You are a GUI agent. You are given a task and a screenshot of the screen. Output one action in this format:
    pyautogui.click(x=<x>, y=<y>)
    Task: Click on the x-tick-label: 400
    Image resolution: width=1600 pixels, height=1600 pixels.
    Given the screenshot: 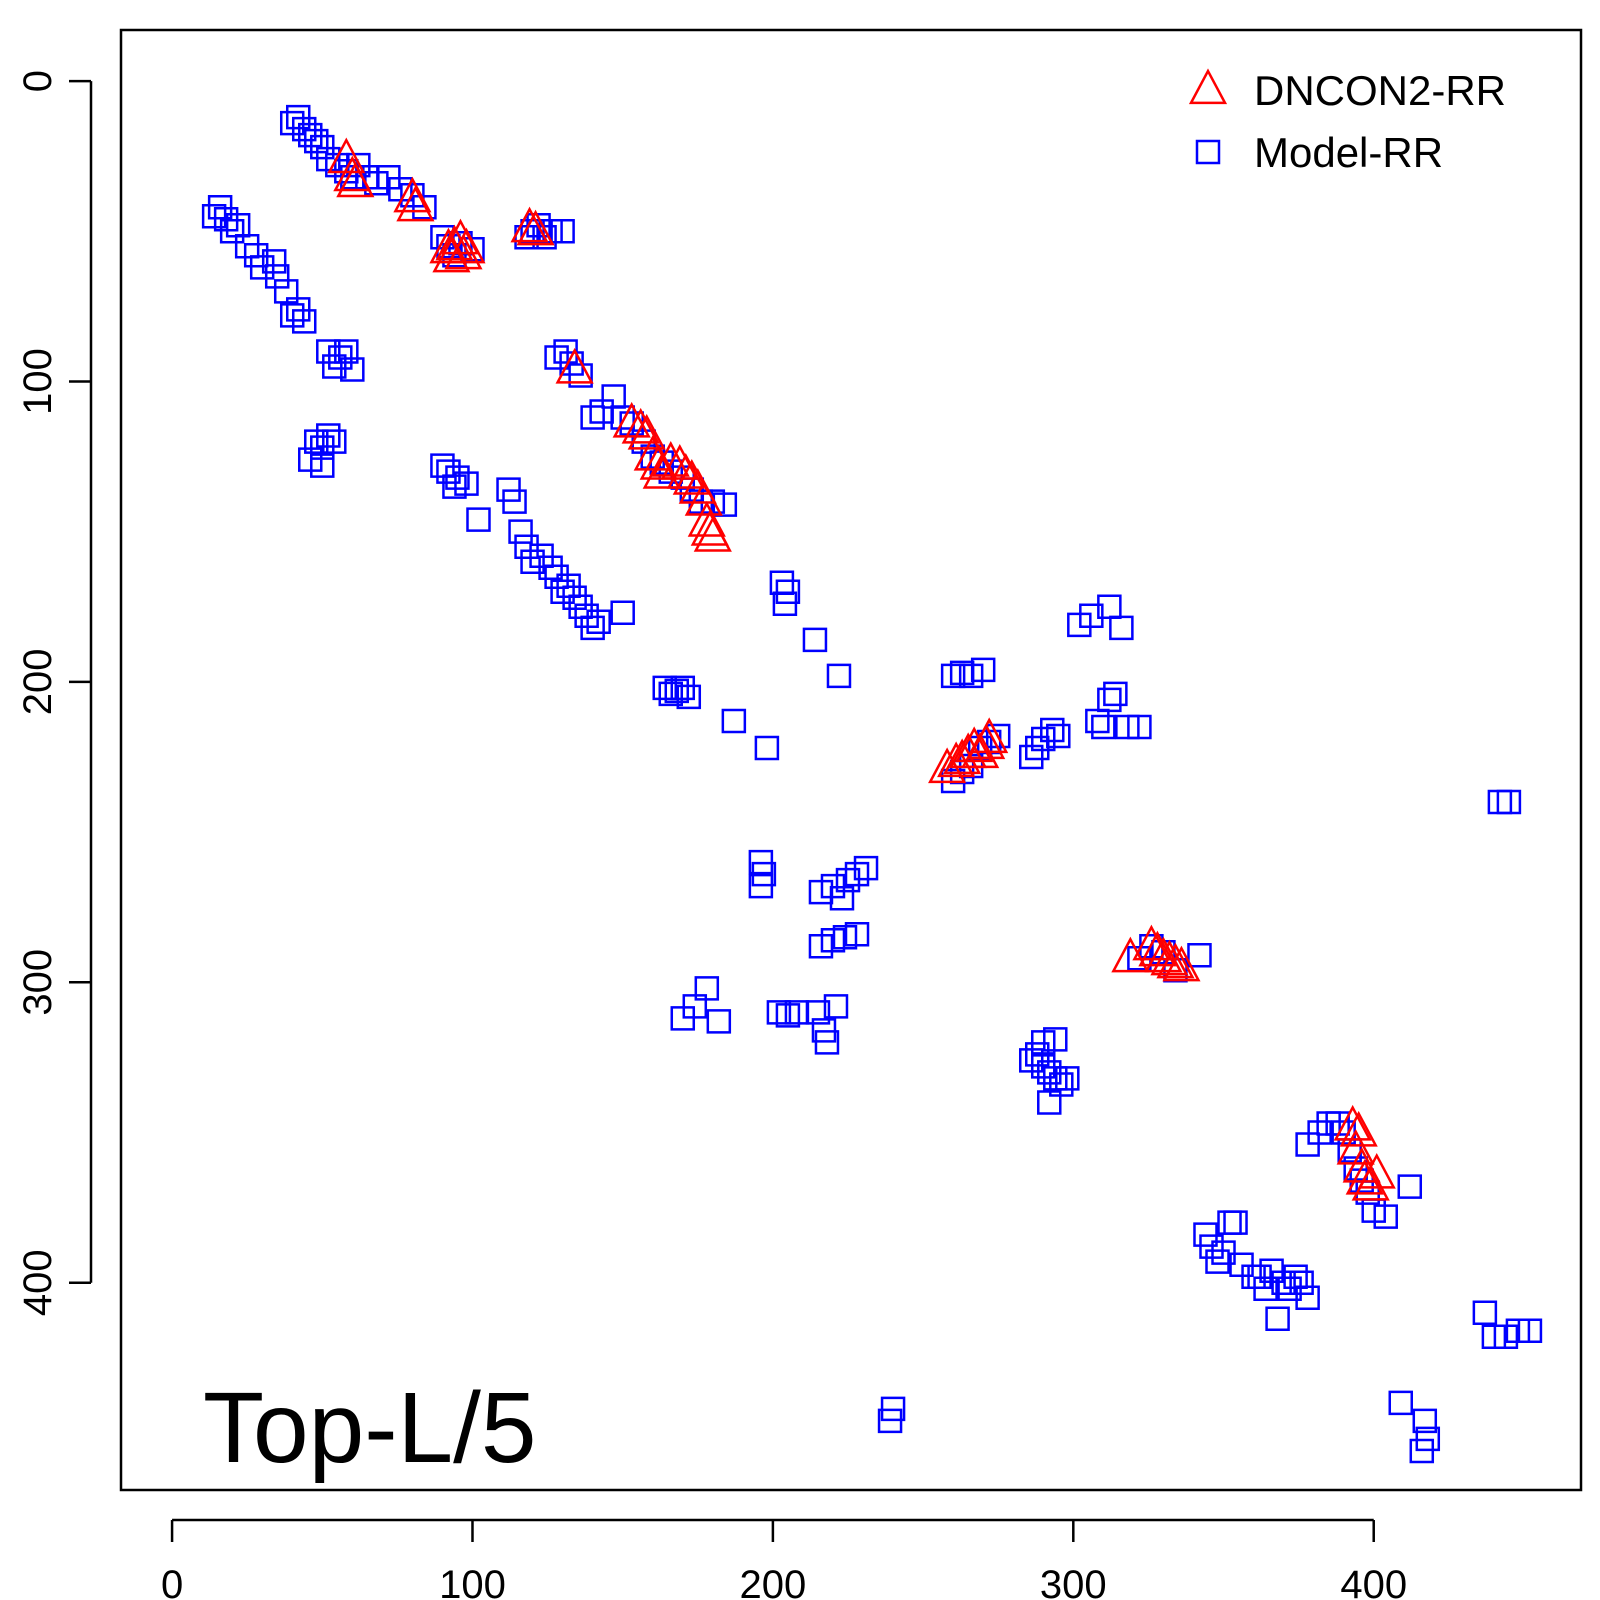 What is the action you would take?
    pyautogui.click(x=1373, y=1581)
    